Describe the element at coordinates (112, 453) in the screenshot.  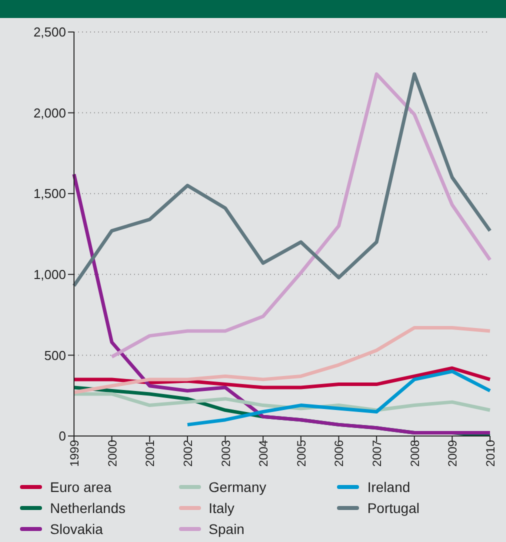
I see `x-tick-label: 2000` at that location.